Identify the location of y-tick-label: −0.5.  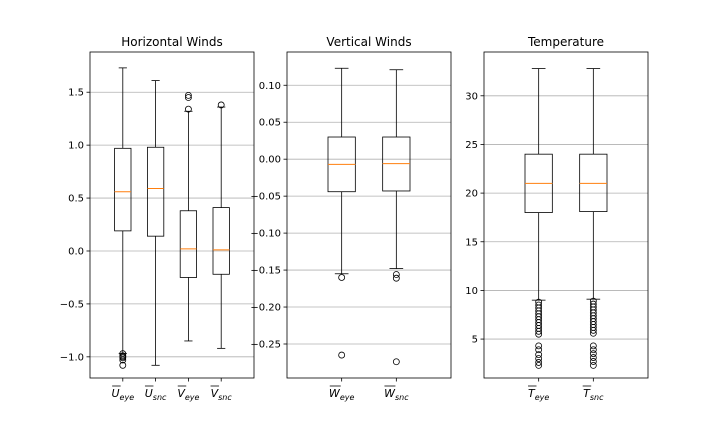
(72, 304).